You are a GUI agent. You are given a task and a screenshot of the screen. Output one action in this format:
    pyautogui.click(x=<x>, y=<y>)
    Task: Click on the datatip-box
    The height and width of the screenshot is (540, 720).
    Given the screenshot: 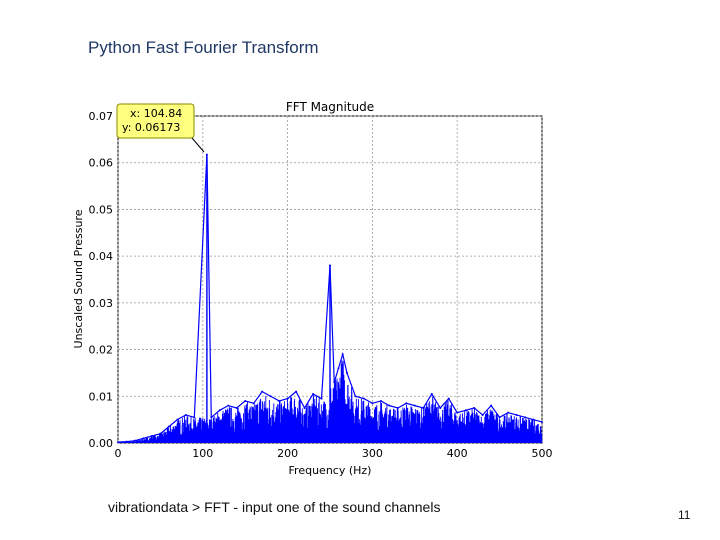 What is the action you would take?
    pyautogui.click(x=155, y=121)
    